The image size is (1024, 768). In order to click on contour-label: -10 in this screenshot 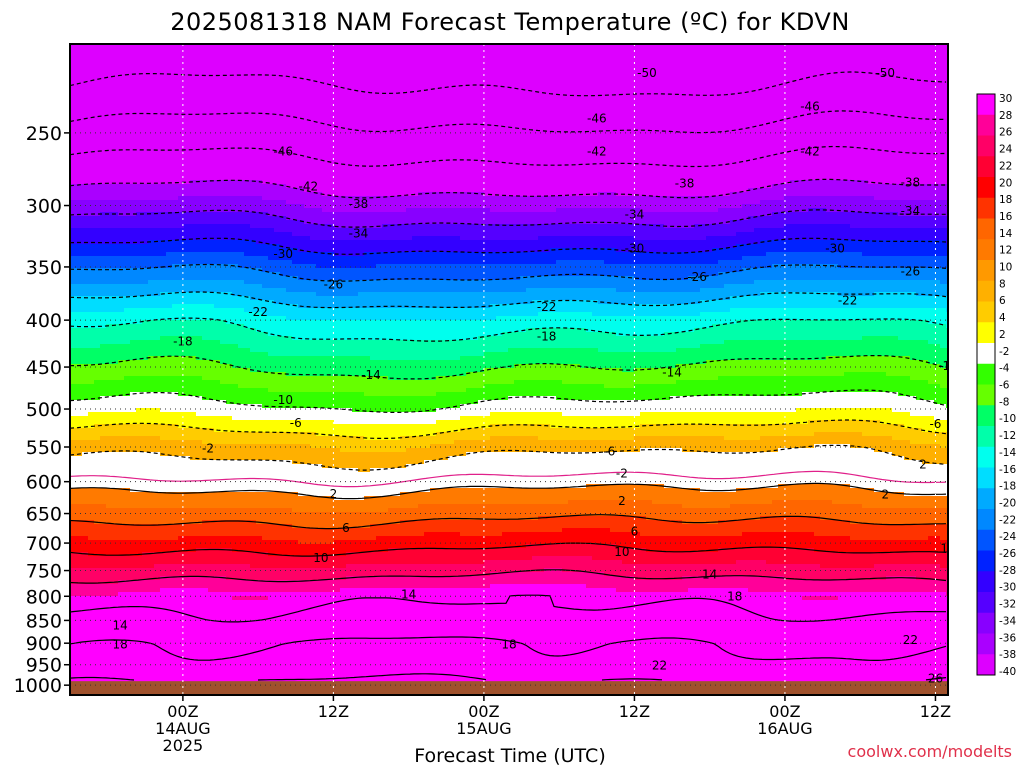, I will do `click(283, 400)`.